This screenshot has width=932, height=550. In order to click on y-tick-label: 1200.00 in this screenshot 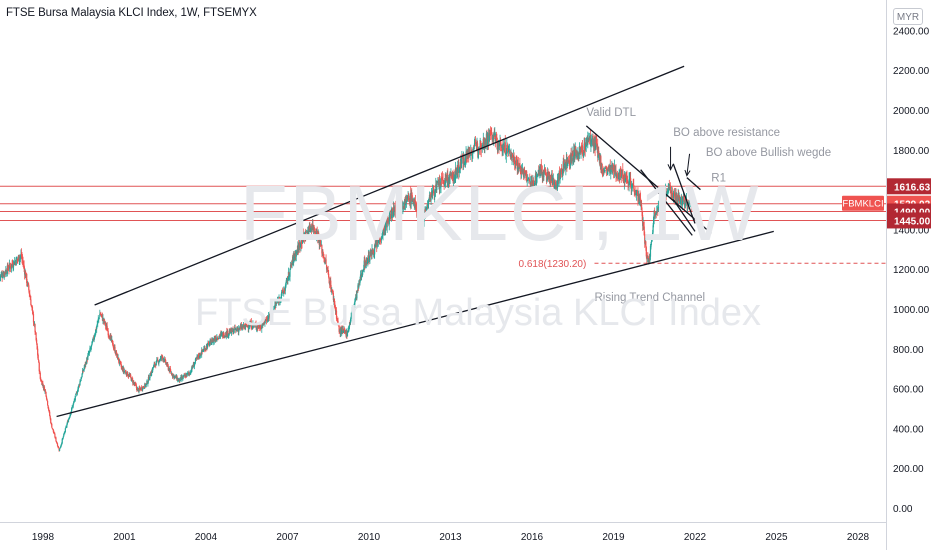, I will do `click(911, 270)`.